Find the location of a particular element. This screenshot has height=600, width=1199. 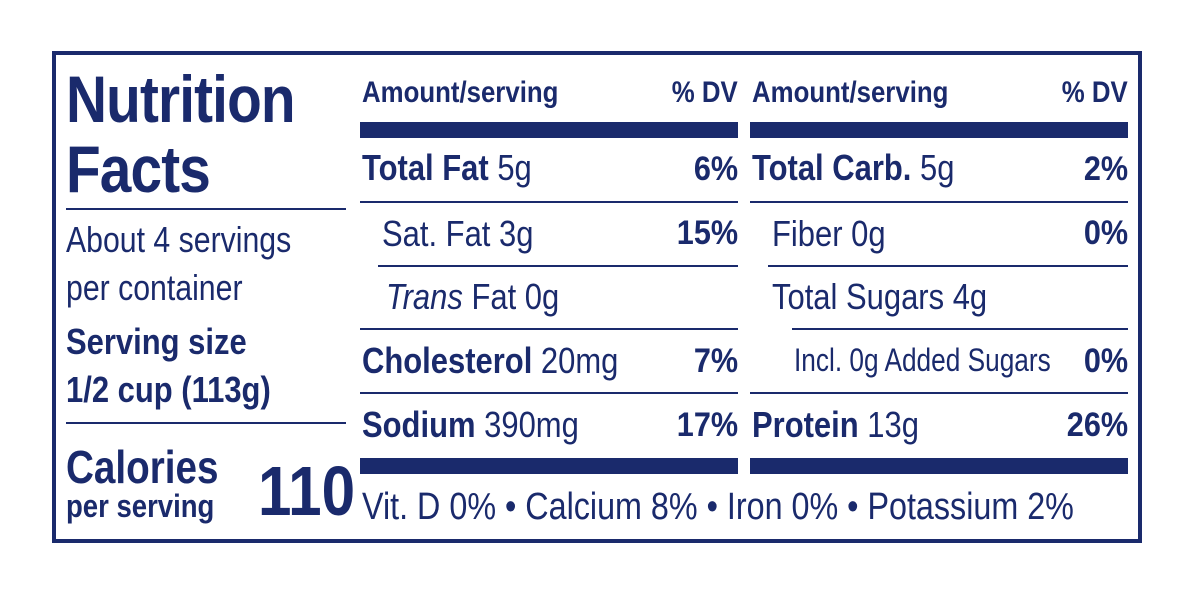

dv-sodium: 17% is located at coordinates (707, 425).